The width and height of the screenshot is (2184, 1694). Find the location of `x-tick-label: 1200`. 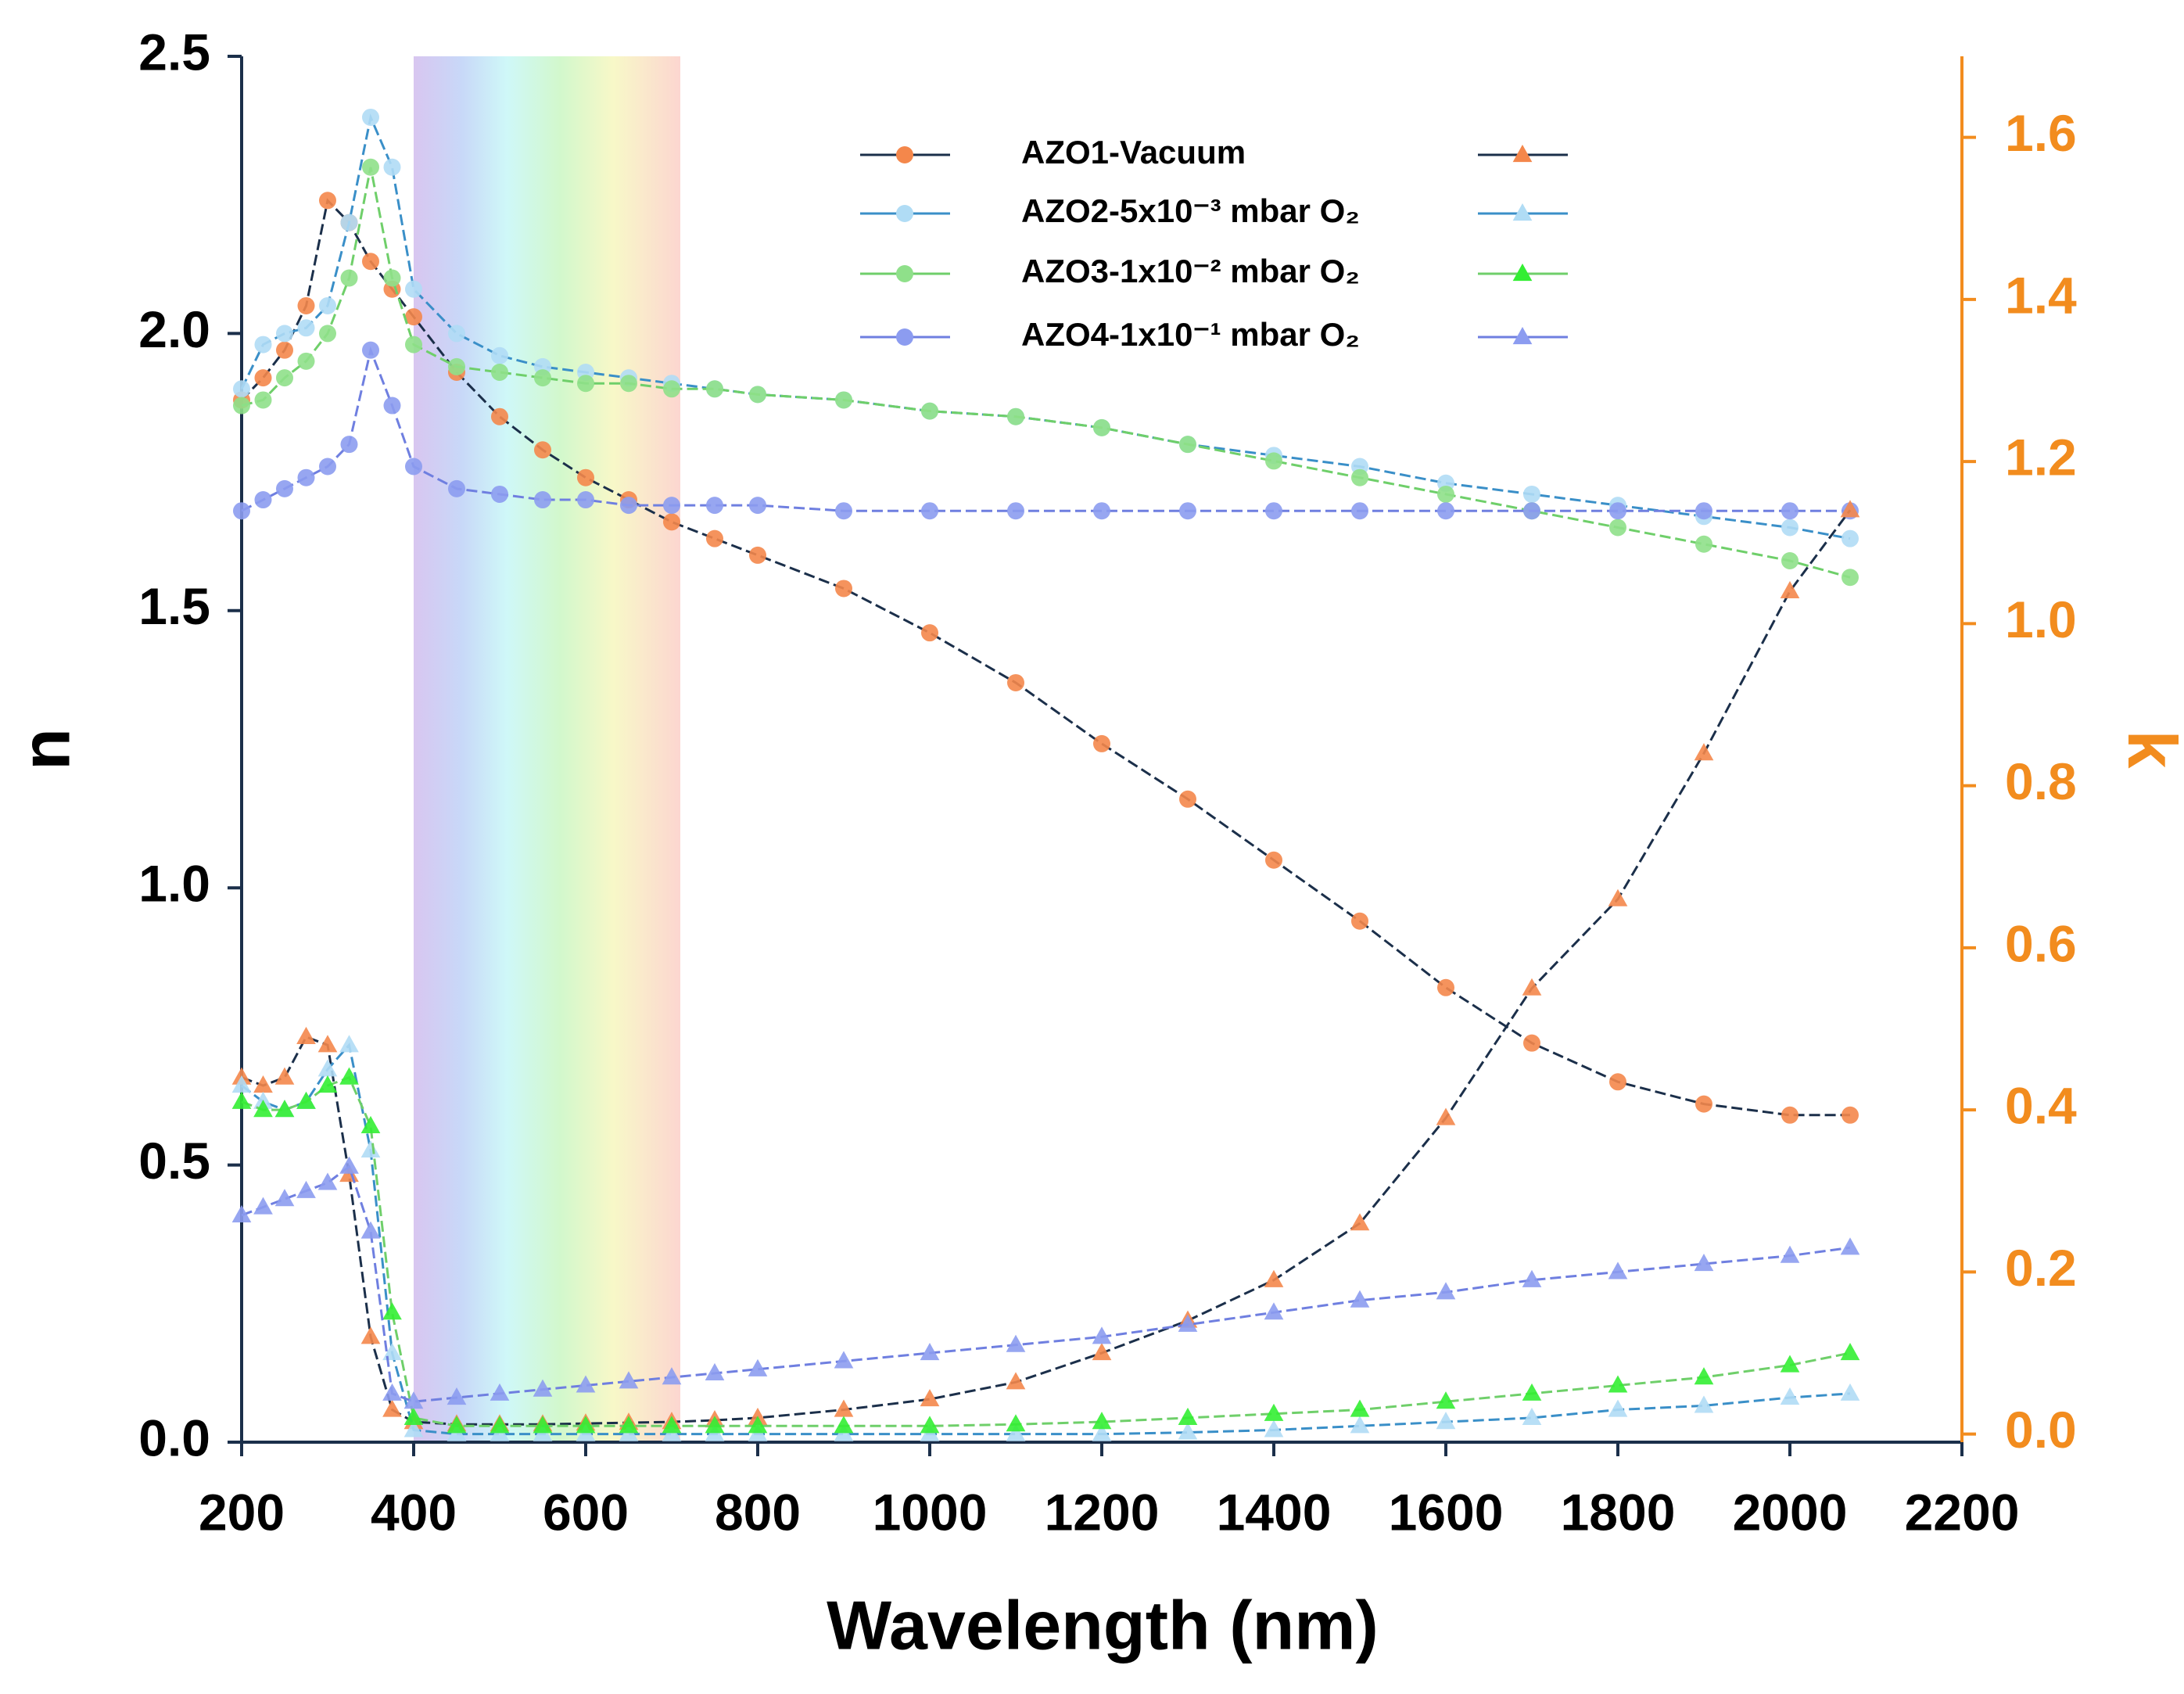

x-tick-label: 1200 is located at coordinates (1102, 1512).